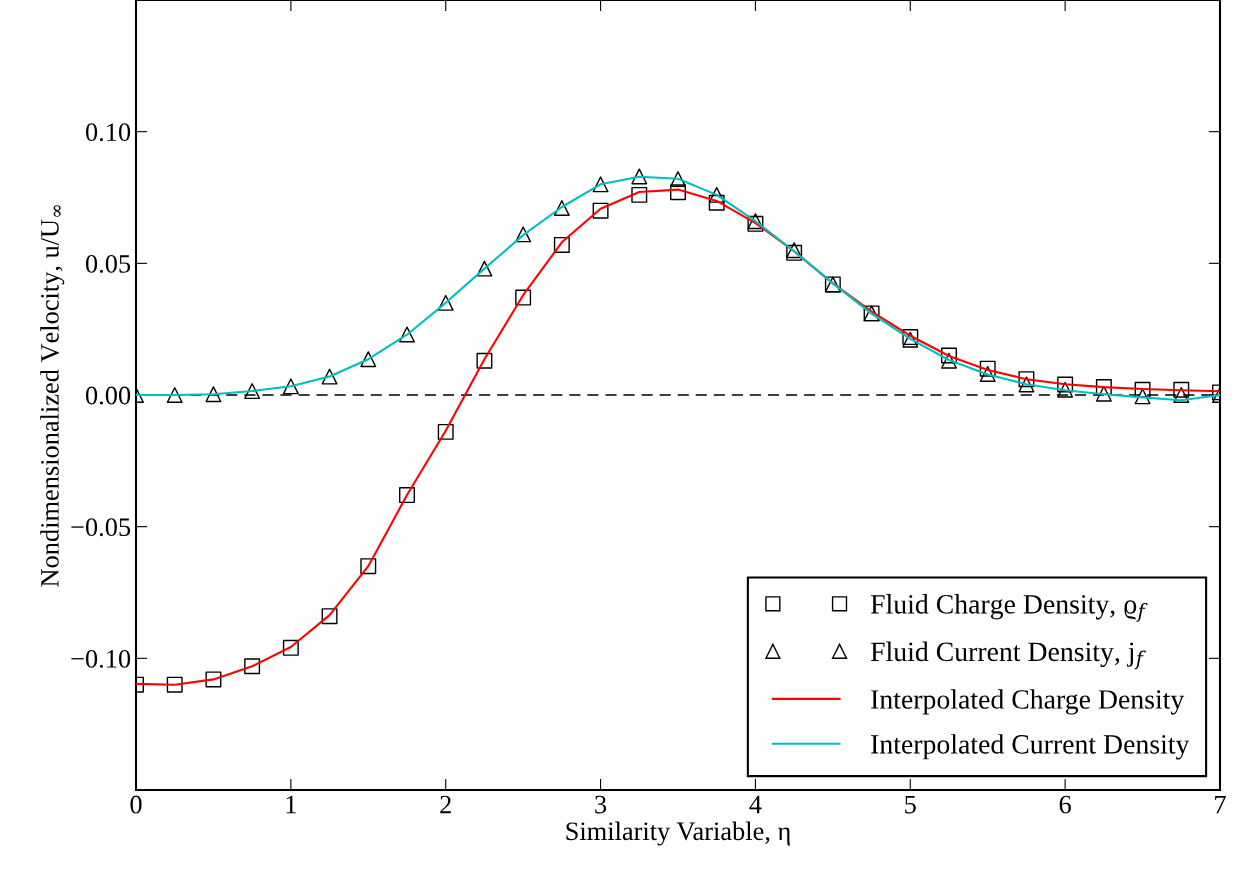 The height and width of the screenshot is (869, 1239). What do you see at coordinates (1028, 702) in the screenshot?
I see `legend-label: Interpolated Charge Density` at bounding box center [1028, 702].